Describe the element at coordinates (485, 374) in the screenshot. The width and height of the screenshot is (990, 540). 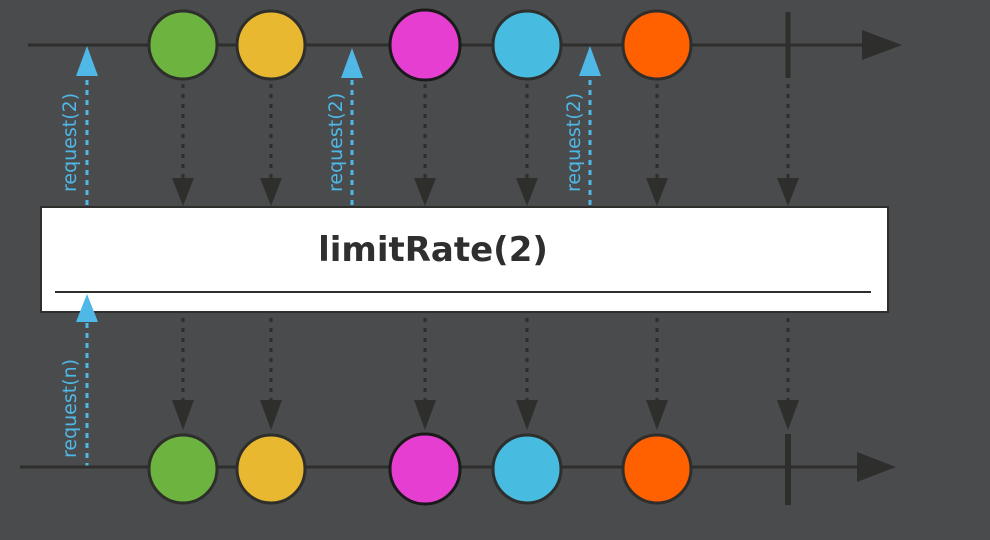
I see `downstream-signal-arrows` at that location.